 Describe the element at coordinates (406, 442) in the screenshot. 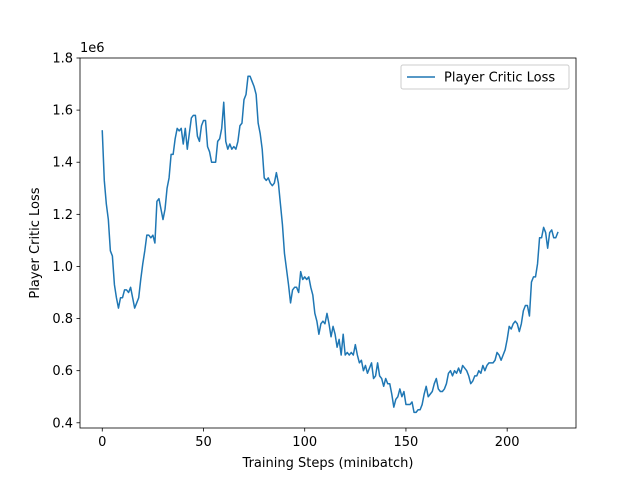

I see `x-tick-label: 150` at that location.